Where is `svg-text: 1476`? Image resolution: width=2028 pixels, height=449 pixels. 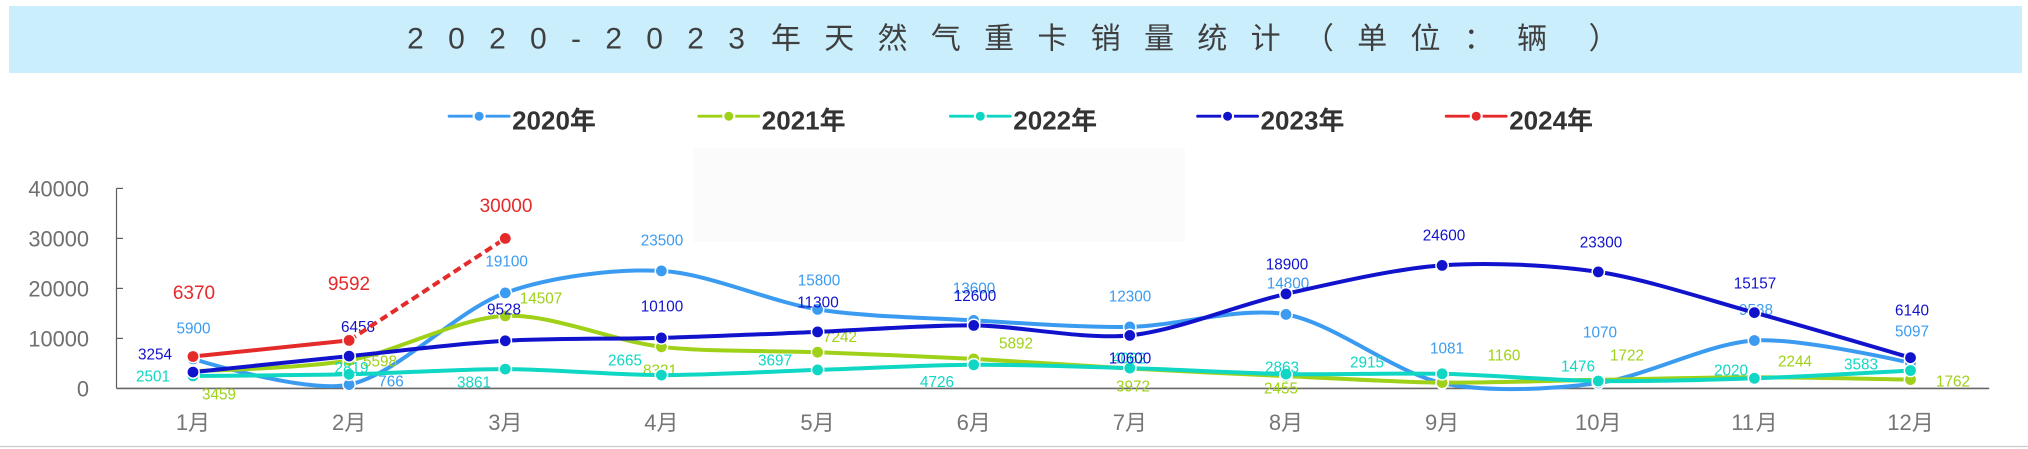
svg-text: 1476 is located at coordinates (1578, 367).